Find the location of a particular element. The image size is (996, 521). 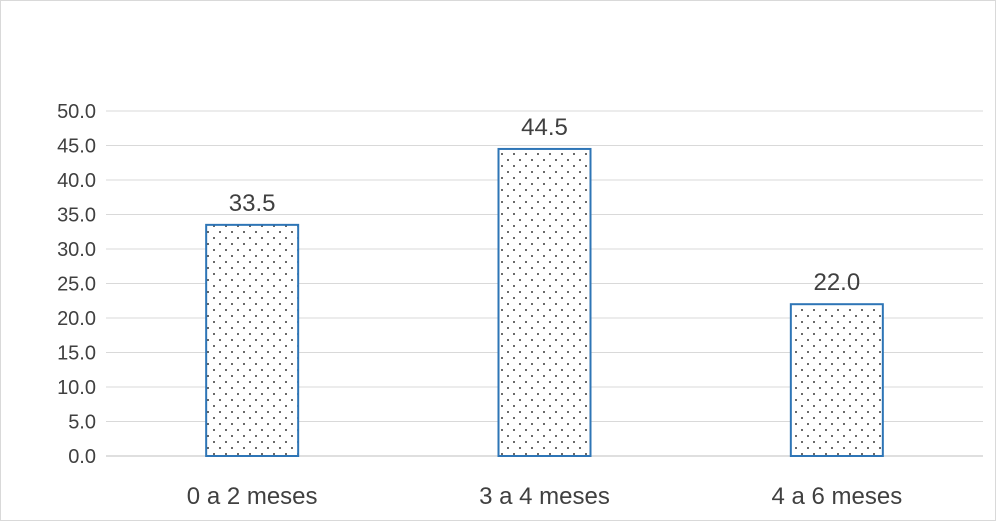

bar-data-label: 33.5 is located at coordinates (252, 203).